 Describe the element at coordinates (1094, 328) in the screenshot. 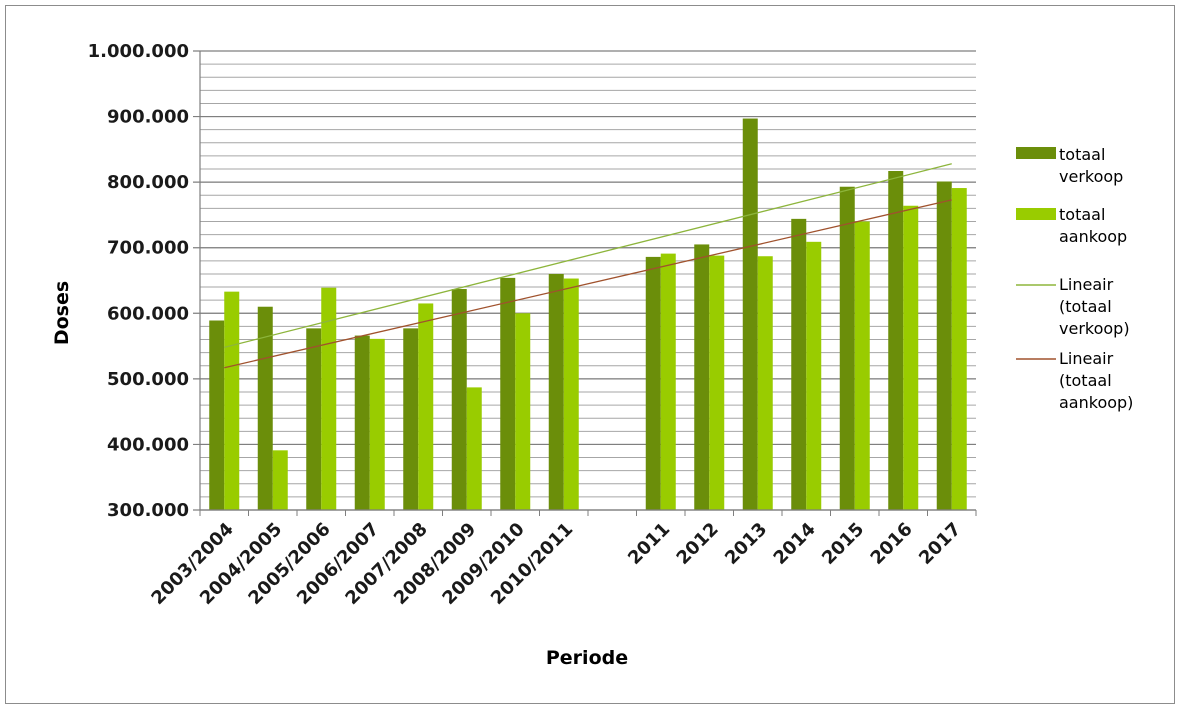

I see `legend-label-trend-verkoop: verkoop)` at that location.